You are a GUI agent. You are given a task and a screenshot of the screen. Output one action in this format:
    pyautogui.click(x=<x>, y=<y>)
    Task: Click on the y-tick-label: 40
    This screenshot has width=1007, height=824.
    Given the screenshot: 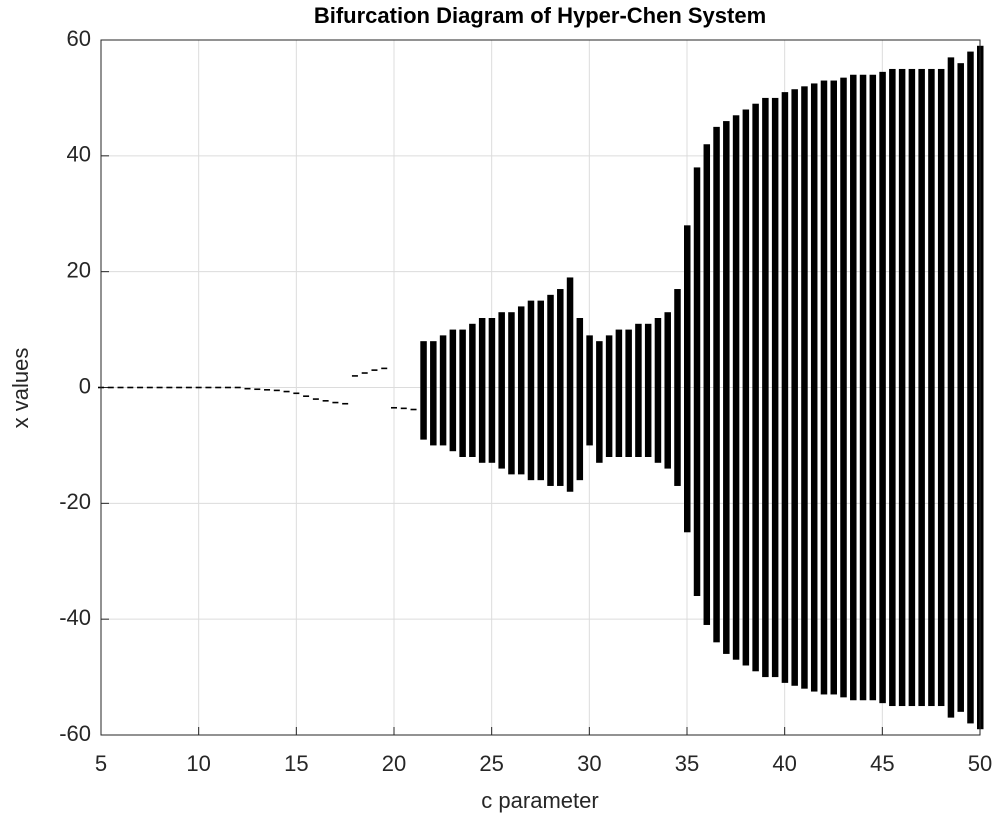 What is the action you would take?
    pyautogui.click(x=79, y=154)
    